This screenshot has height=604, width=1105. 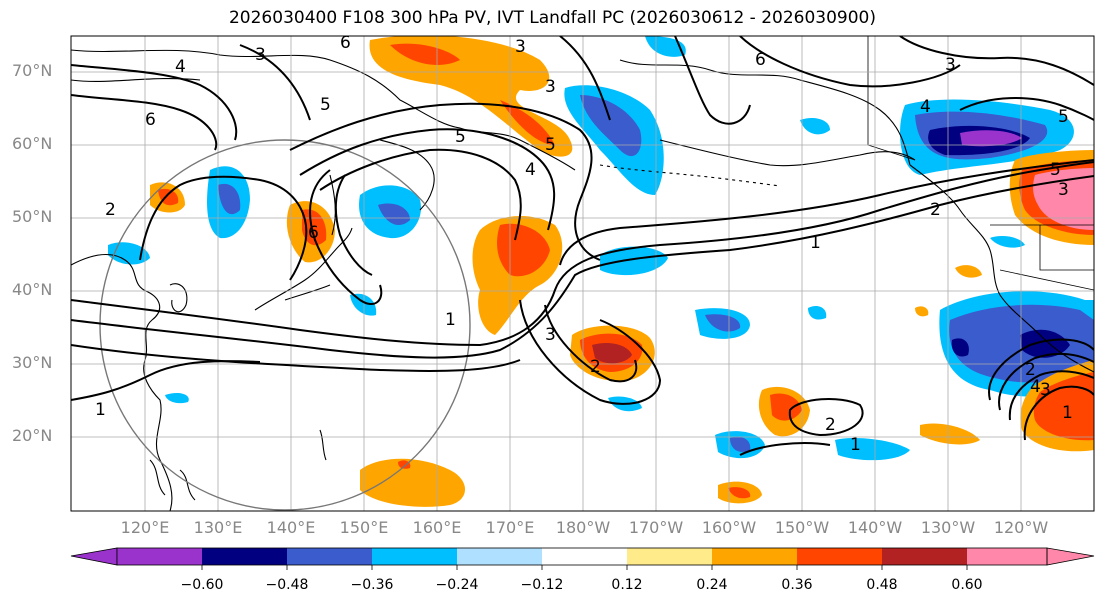 I want to click on lon-label: 140°E, so click(x=291, y=527).